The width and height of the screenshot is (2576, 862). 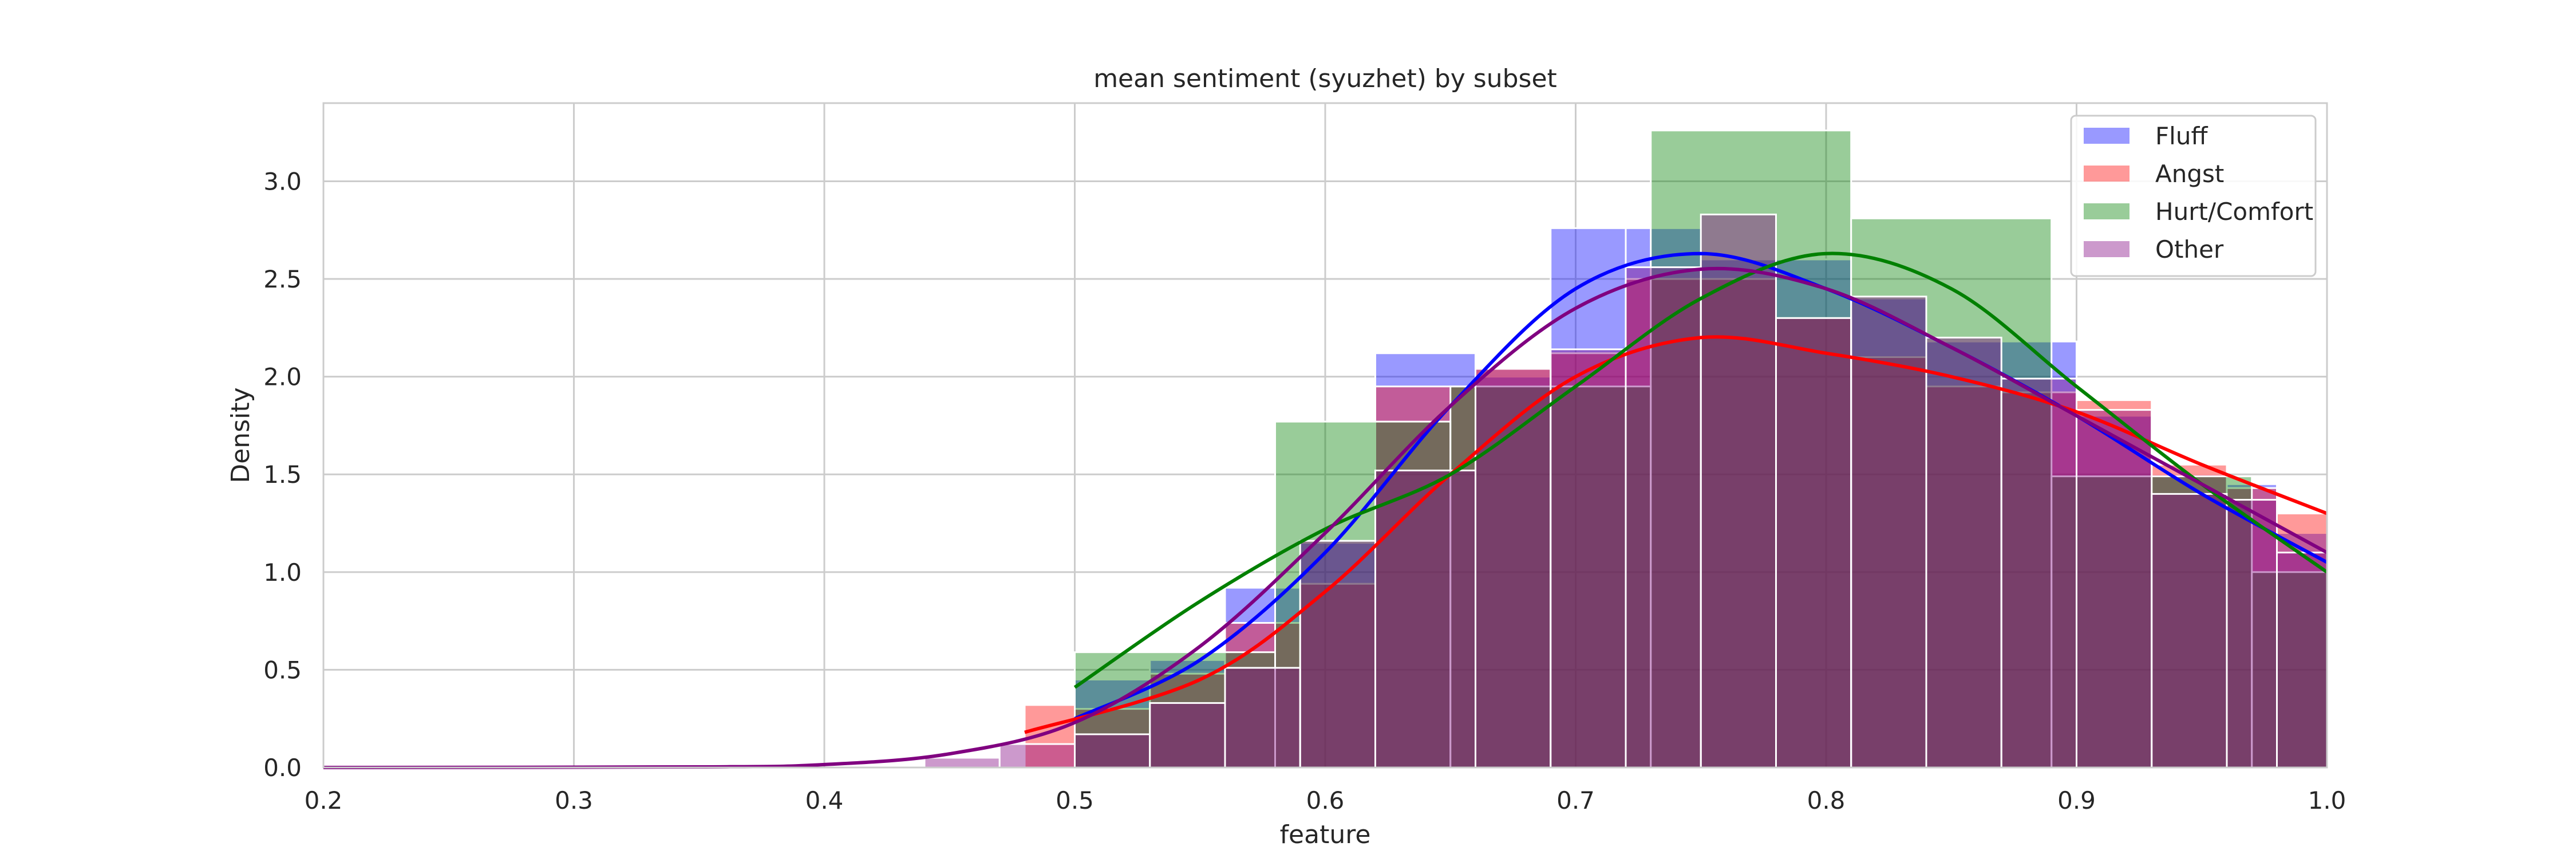 What do you see at coordinates (2234, 212) in the screenshot?
I see `legend-label-hurt-comfort: Hurt/Comfort` at bounding box center [2234, 212].